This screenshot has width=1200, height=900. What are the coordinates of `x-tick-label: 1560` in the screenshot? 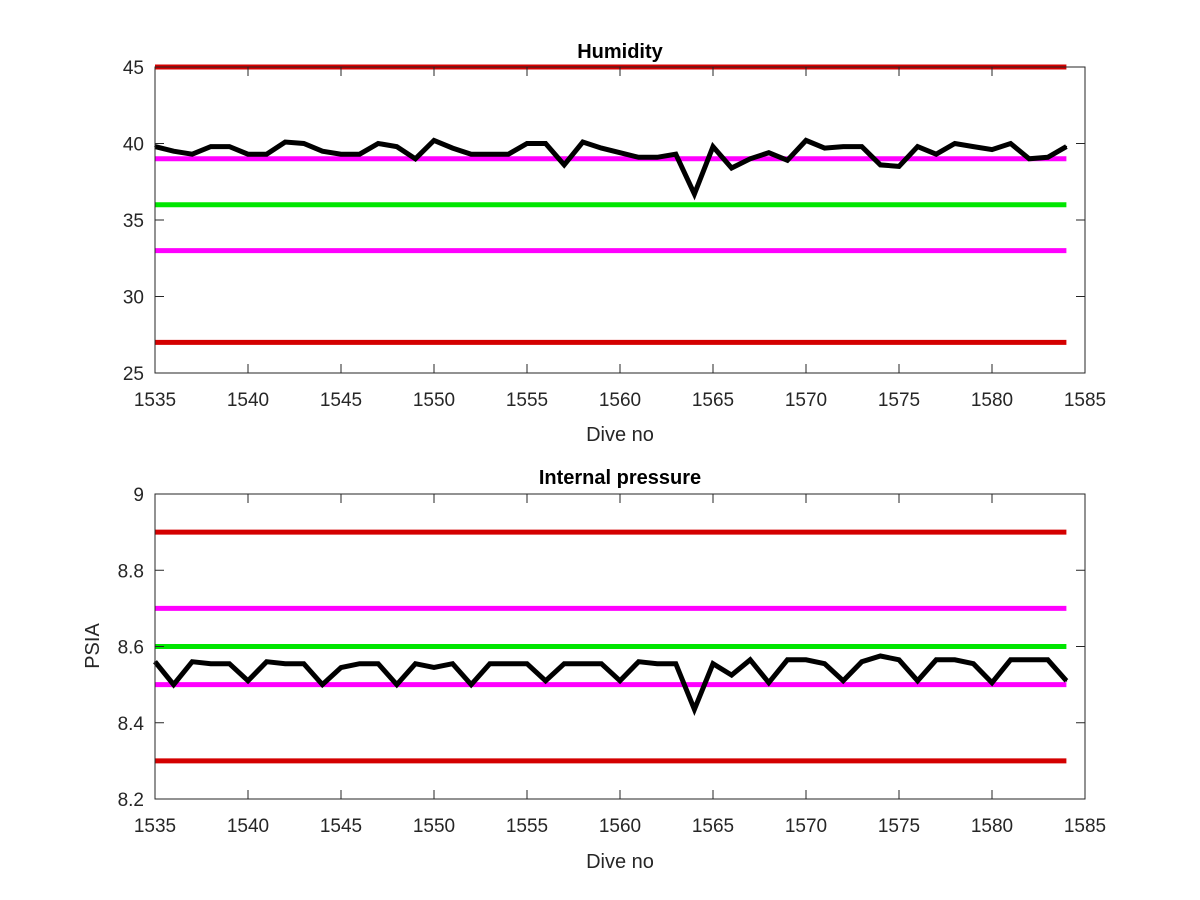 It's located at (620, 400).